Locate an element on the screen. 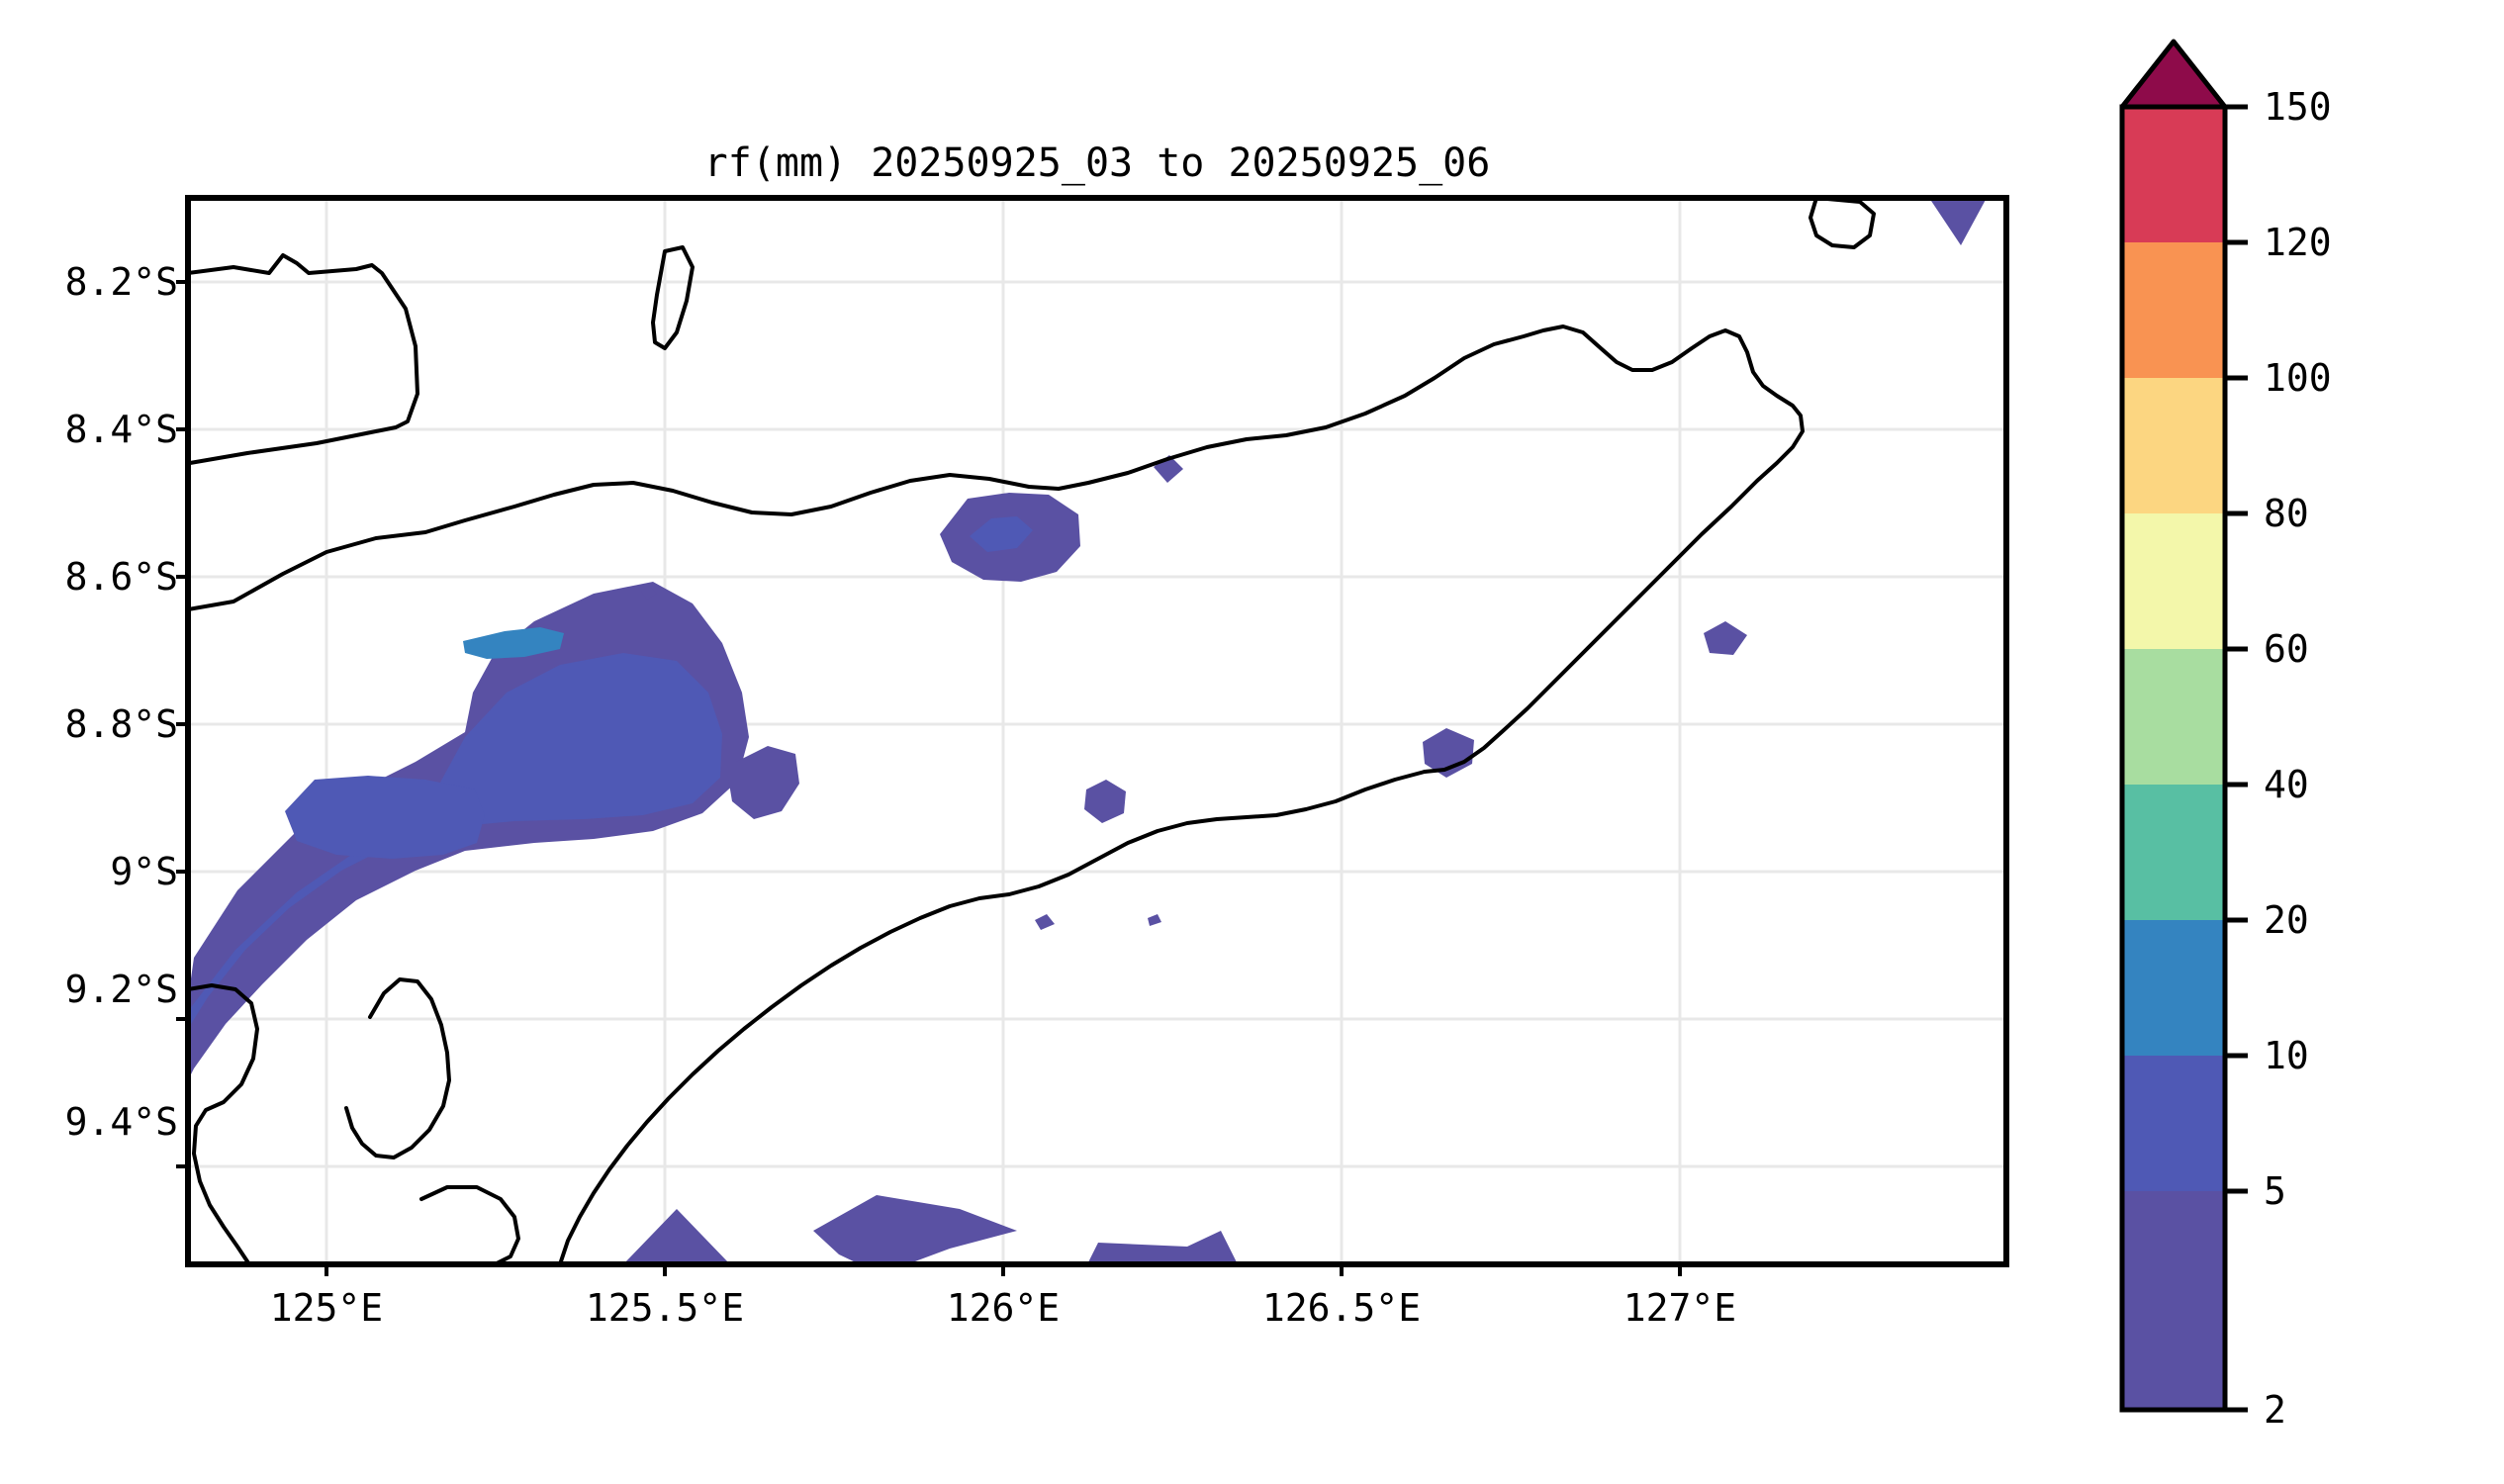  colorbar-outline is located at coordinates (2173, 758).